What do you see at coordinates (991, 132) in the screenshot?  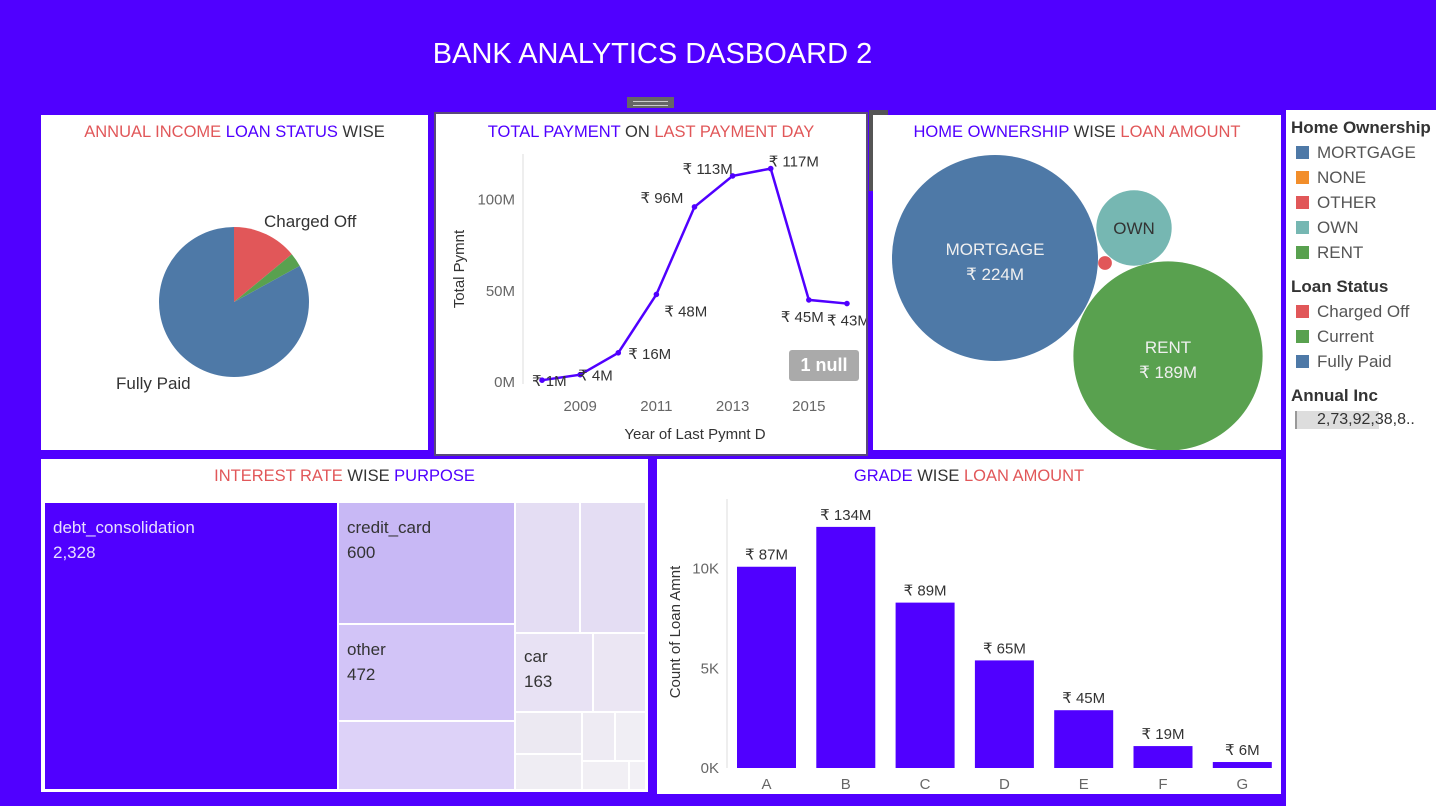 I see `title-part: HOME OWNERSHIP` at bounding box center [991, 132].